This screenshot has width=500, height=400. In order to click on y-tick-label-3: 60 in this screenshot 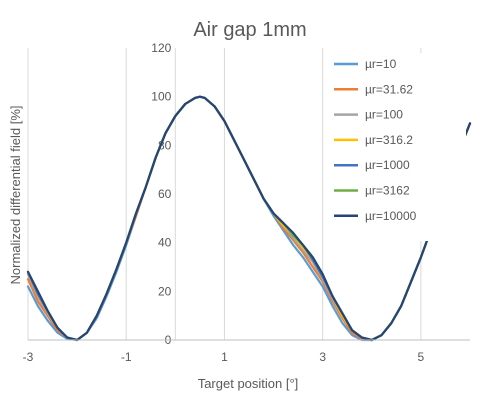, I will do `click(165, 194)`.